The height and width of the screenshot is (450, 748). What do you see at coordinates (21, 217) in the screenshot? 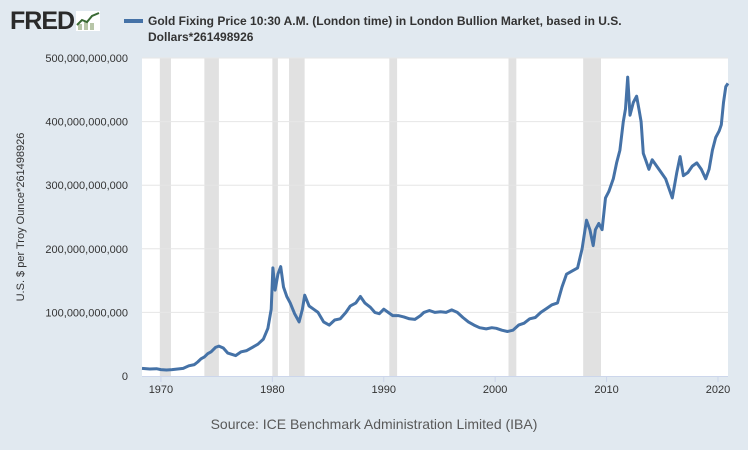
I see `y-axis-title: U.S. $ per Troy Ounce*261498926` at bounding box center [21, 217].